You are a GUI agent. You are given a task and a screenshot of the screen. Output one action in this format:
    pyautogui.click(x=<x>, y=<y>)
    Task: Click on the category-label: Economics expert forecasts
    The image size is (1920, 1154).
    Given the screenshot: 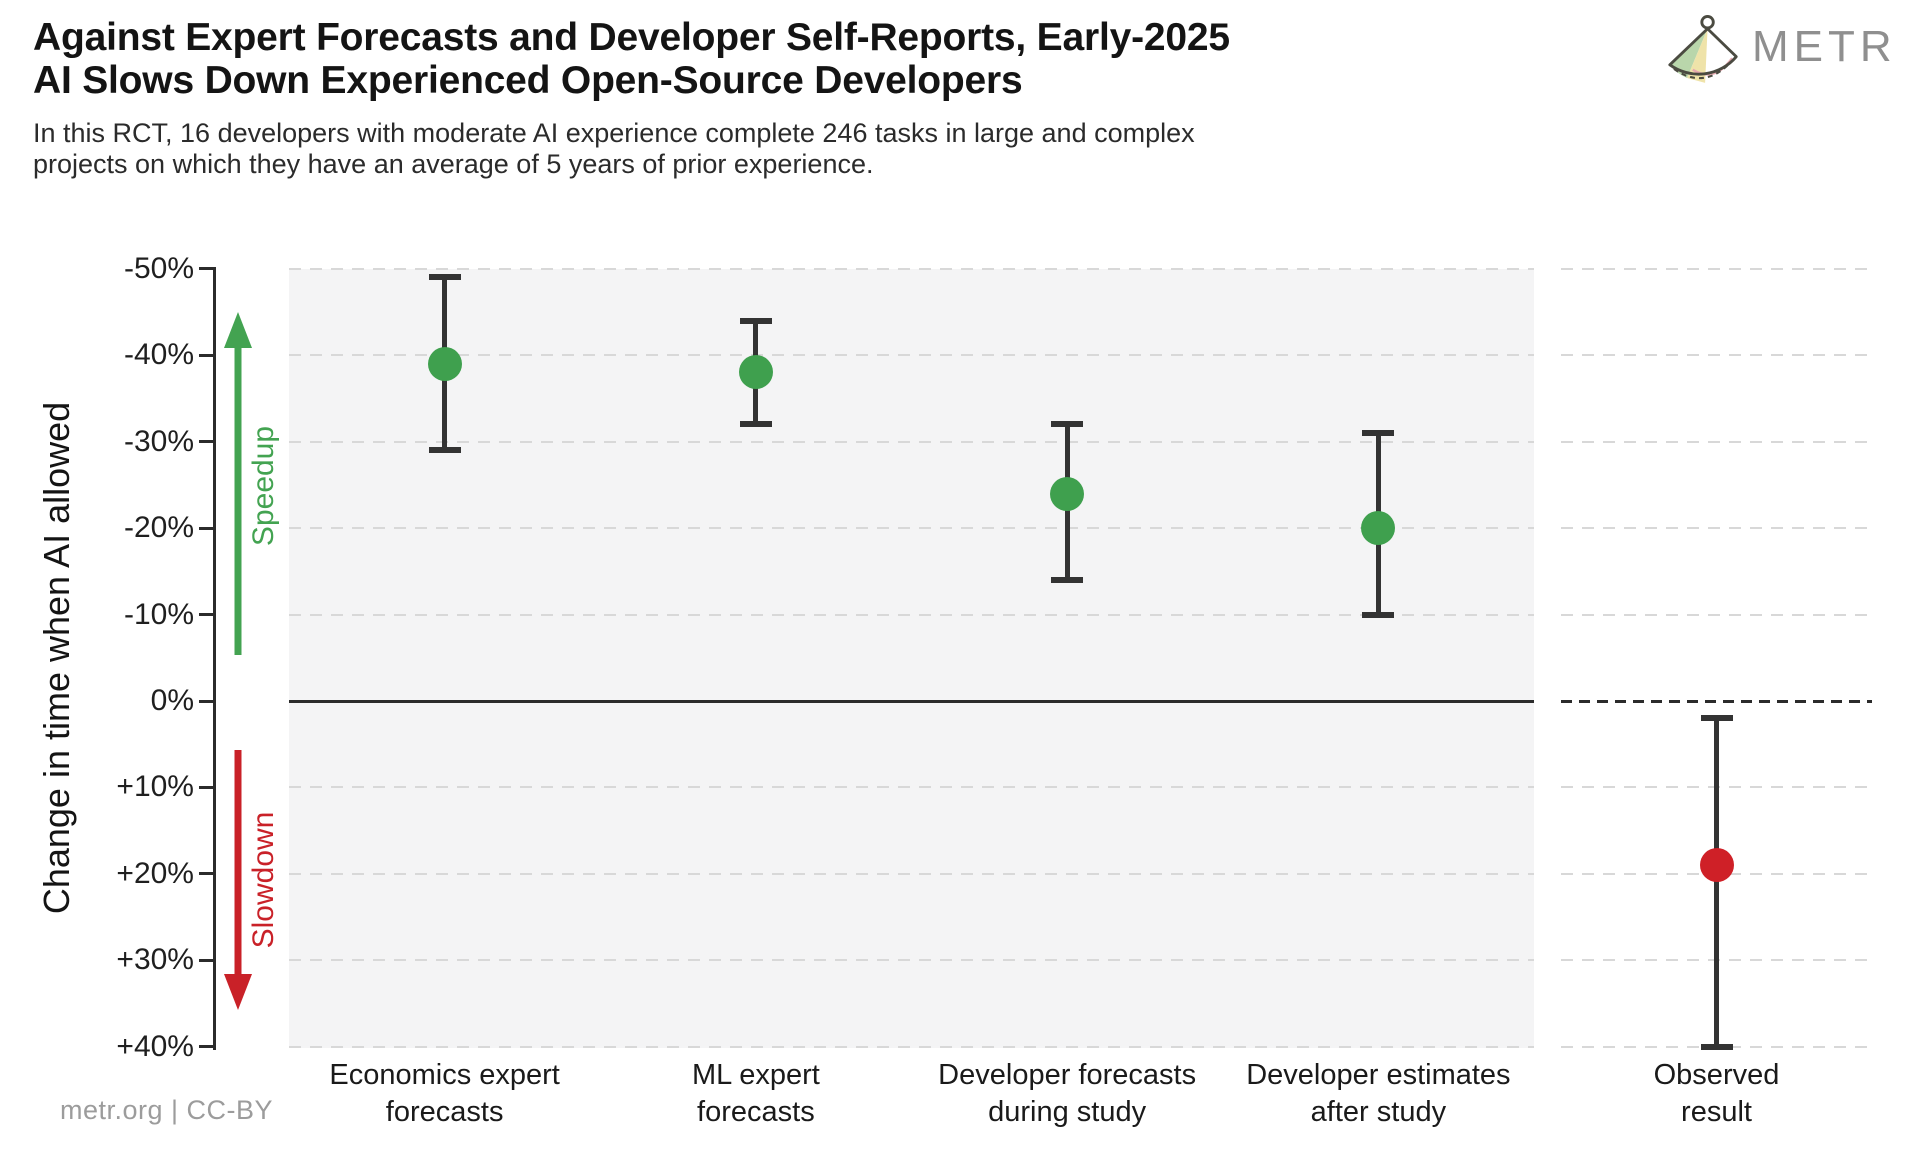 What is the action you would take?
    pyautogui.click(x=445, y=1094)
    